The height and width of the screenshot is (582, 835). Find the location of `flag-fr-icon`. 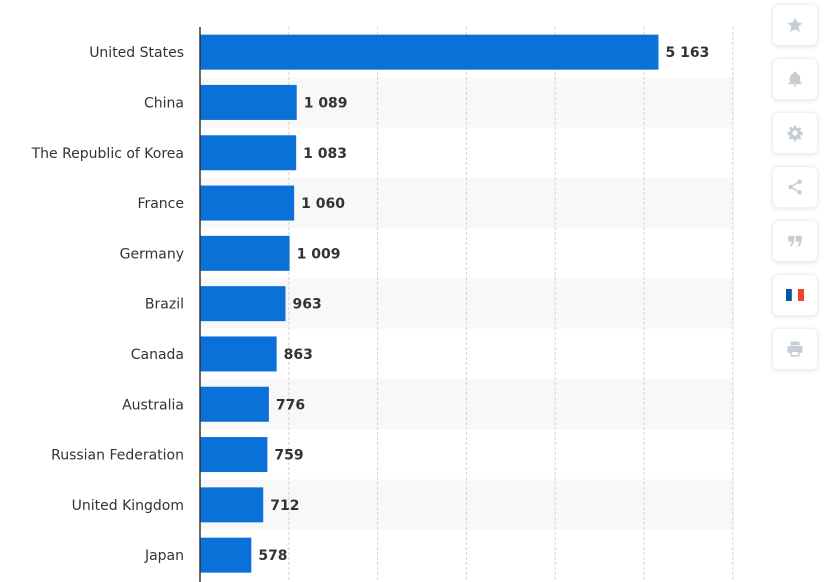

flag-fr-icon is located at coordinates (795, 295).